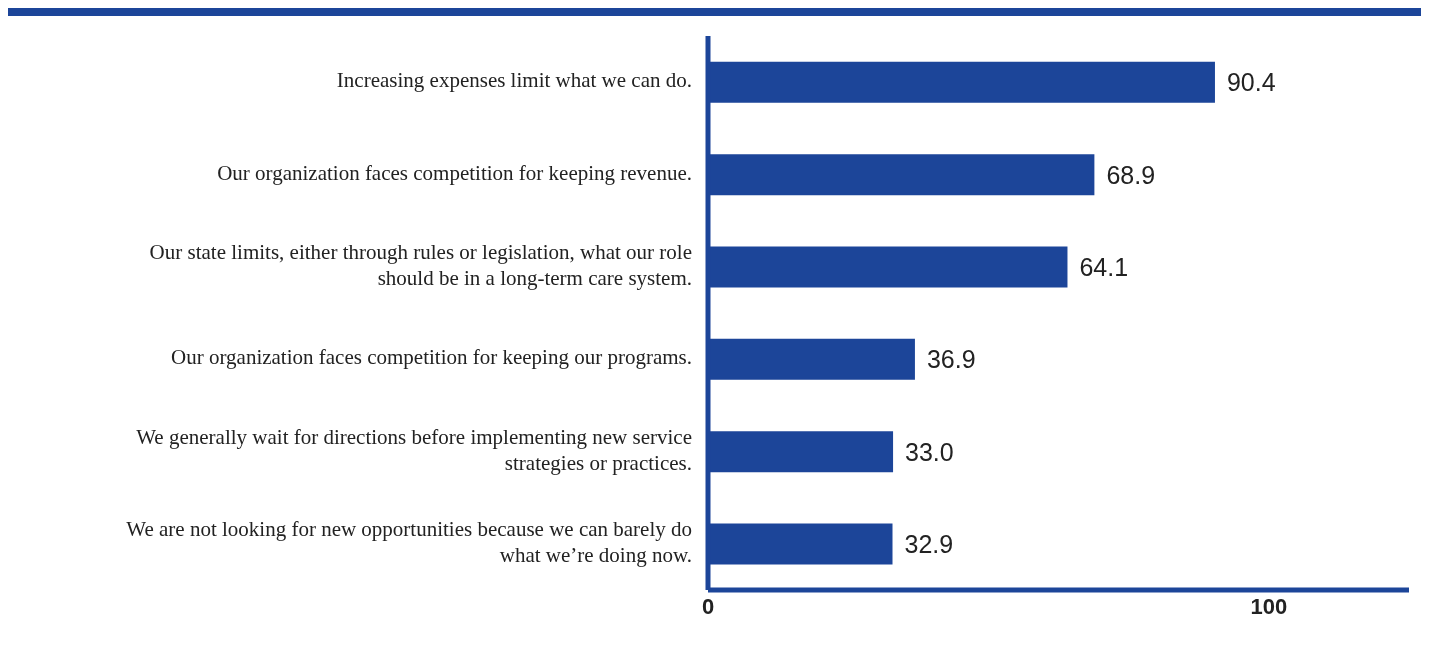 The width and height of the screenshot is (1429, 648). Describe the element at coordinates (454, 172) in the screenshot. I see `y-tick-label: Our organization faces competition for keeping revenue.` at that location.